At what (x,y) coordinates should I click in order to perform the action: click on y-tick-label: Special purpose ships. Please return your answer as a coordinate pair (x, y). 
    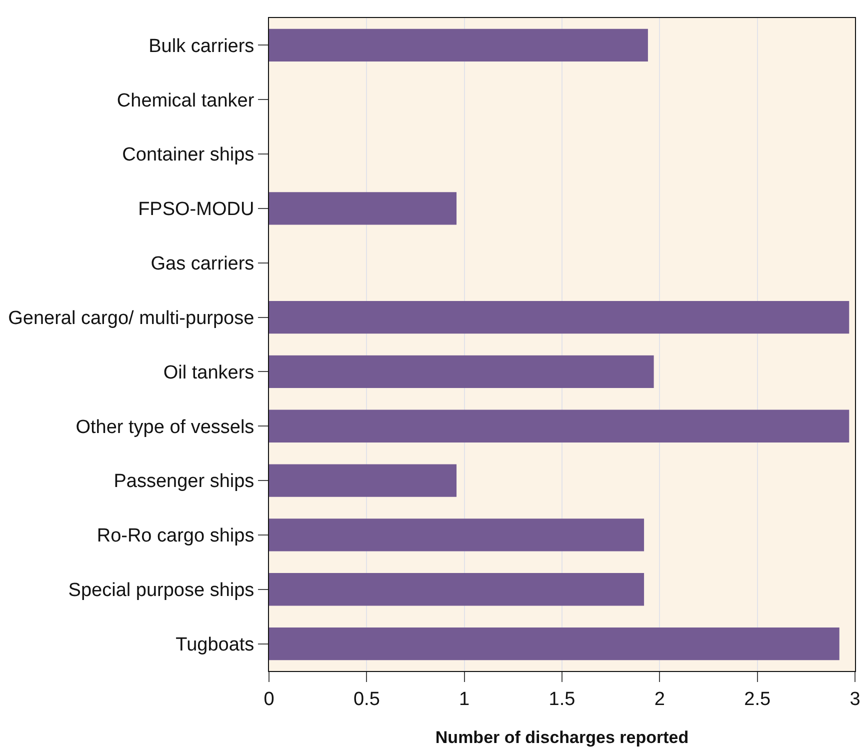
    Looking at the image, I should click on (161, 591).